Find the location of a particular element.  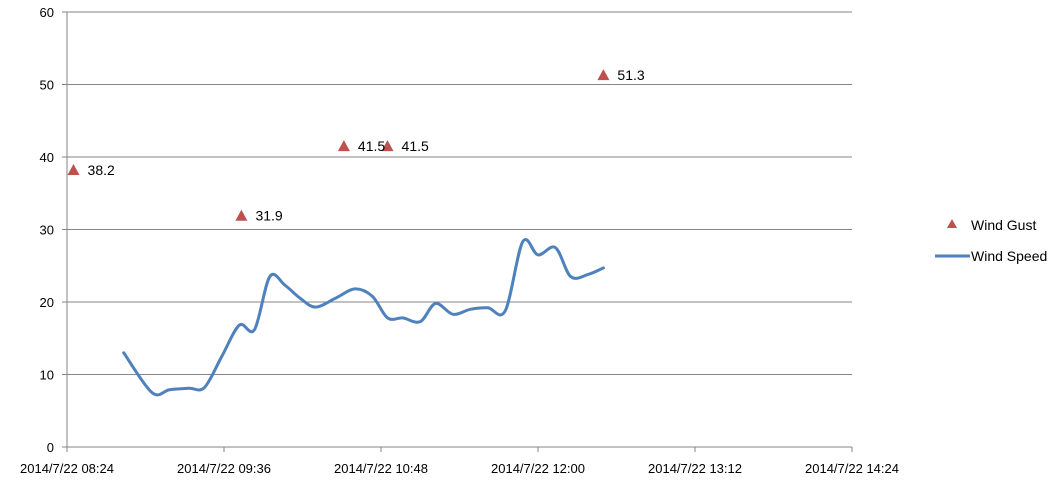

legend-gust-label: Wind Gust is located at coordinates (1003, 225).